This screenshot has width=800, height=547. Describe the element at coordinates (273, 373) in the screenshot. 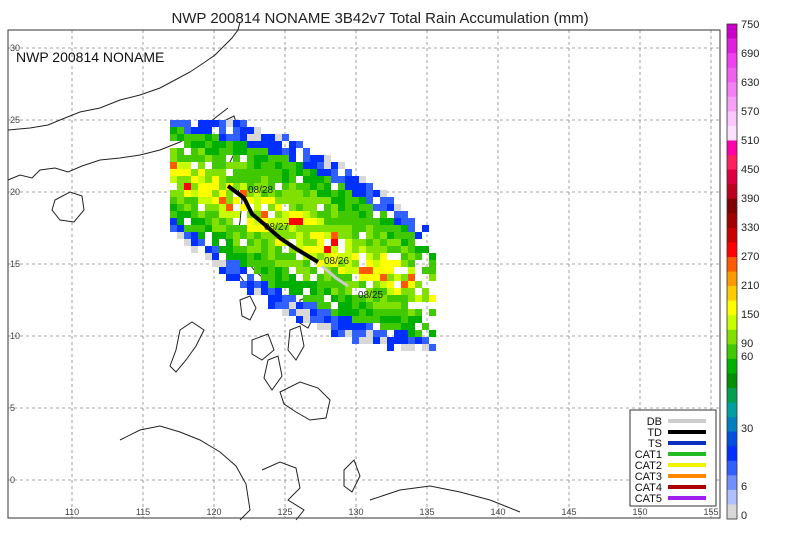

I see `negros-island` at that location.